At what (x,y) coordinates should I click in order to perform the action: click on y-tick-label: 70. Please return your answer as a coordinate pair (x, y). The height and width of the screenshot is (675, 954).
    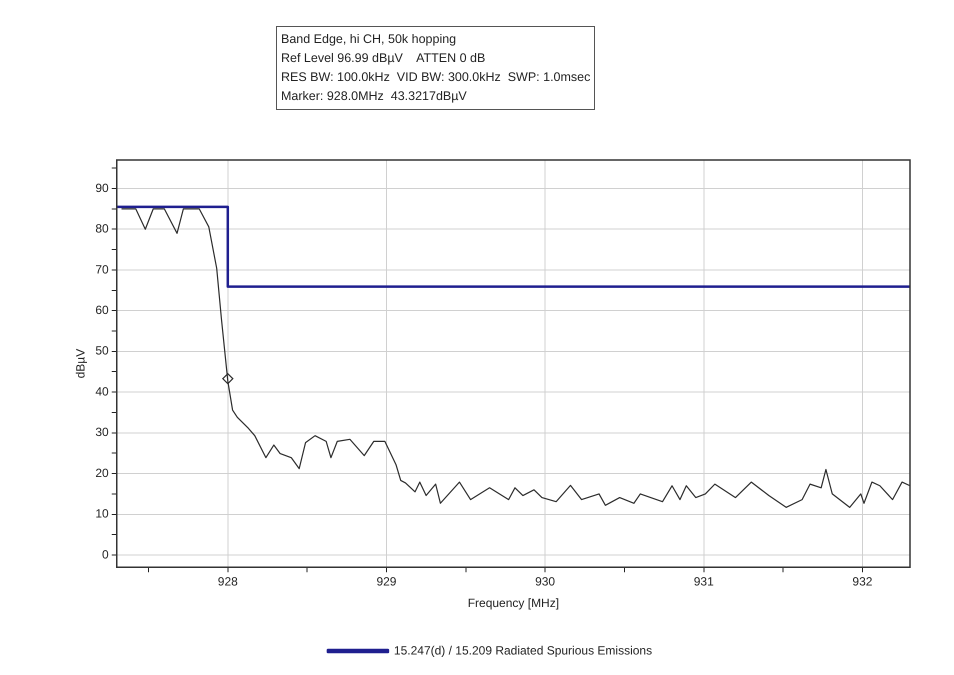
    Looking at the image, I should click on (102, 269).